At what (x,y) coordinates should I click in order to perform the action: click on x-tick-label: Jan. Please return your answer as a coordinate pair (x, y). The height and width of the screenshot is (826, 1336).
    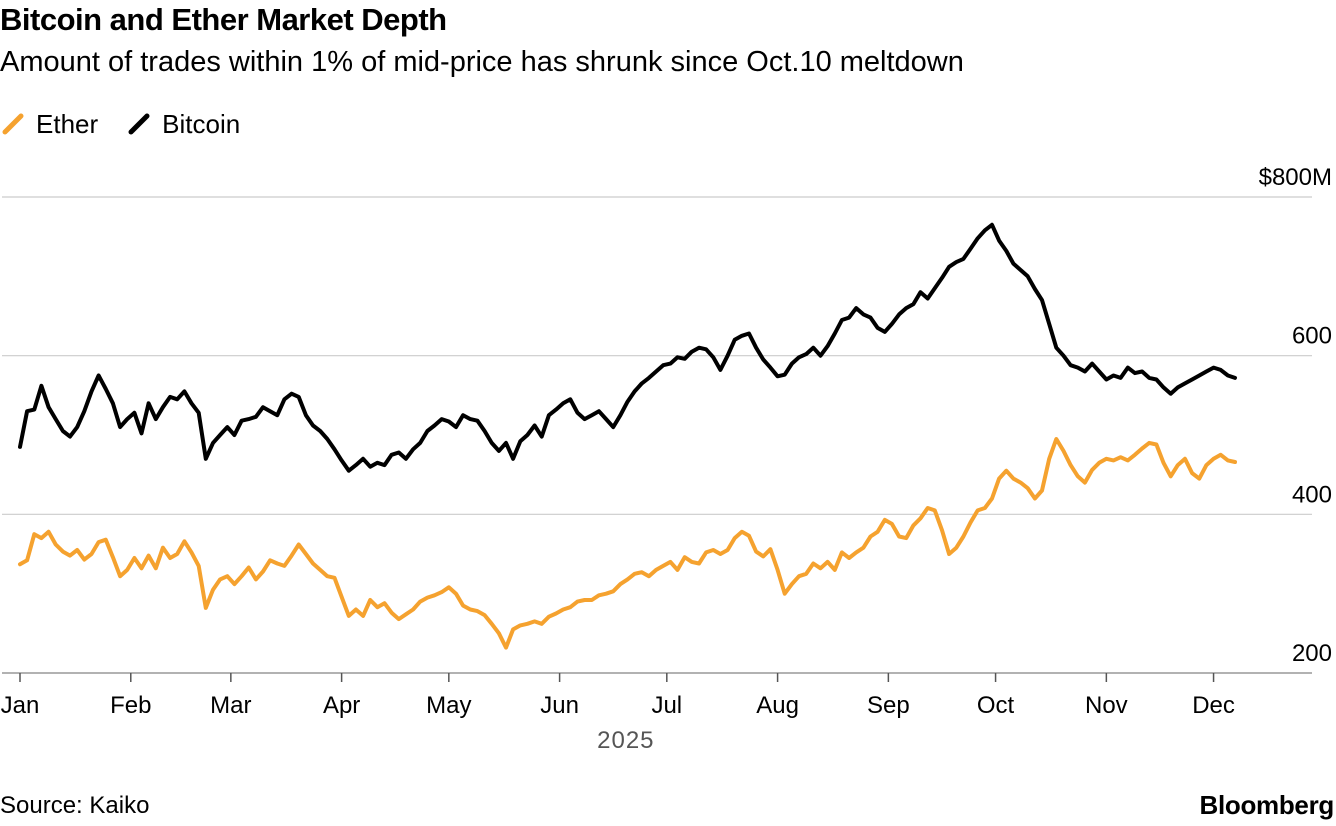
    Looking at the image, I should click on (20, 705).